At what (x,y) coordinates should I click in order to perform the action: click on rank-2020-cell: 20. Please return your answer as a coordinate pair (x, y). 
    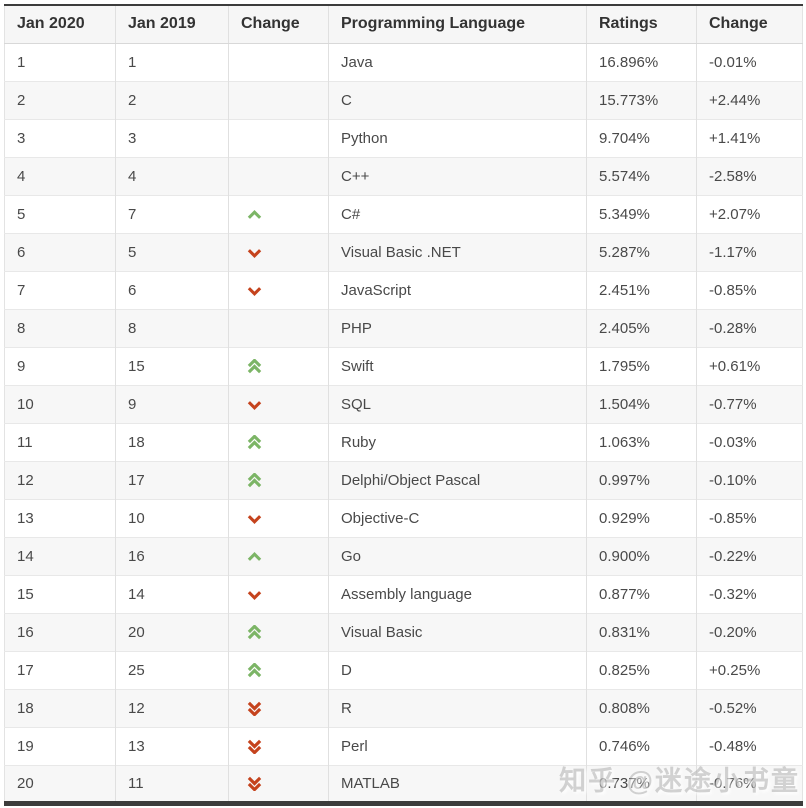
    Looking at the image, I should click on (60, 783).